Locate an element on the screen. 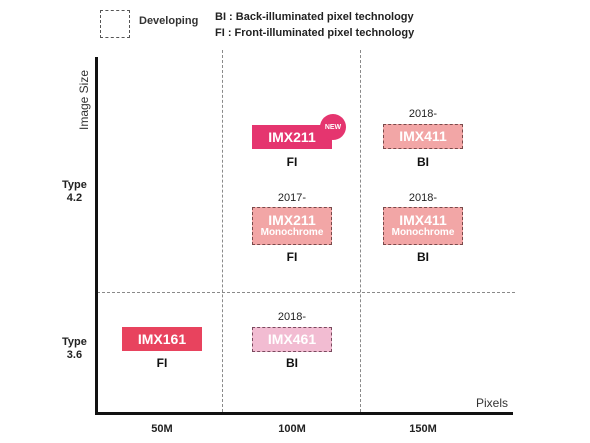  grid-line-horizontal is located at coordinates (306, 292).